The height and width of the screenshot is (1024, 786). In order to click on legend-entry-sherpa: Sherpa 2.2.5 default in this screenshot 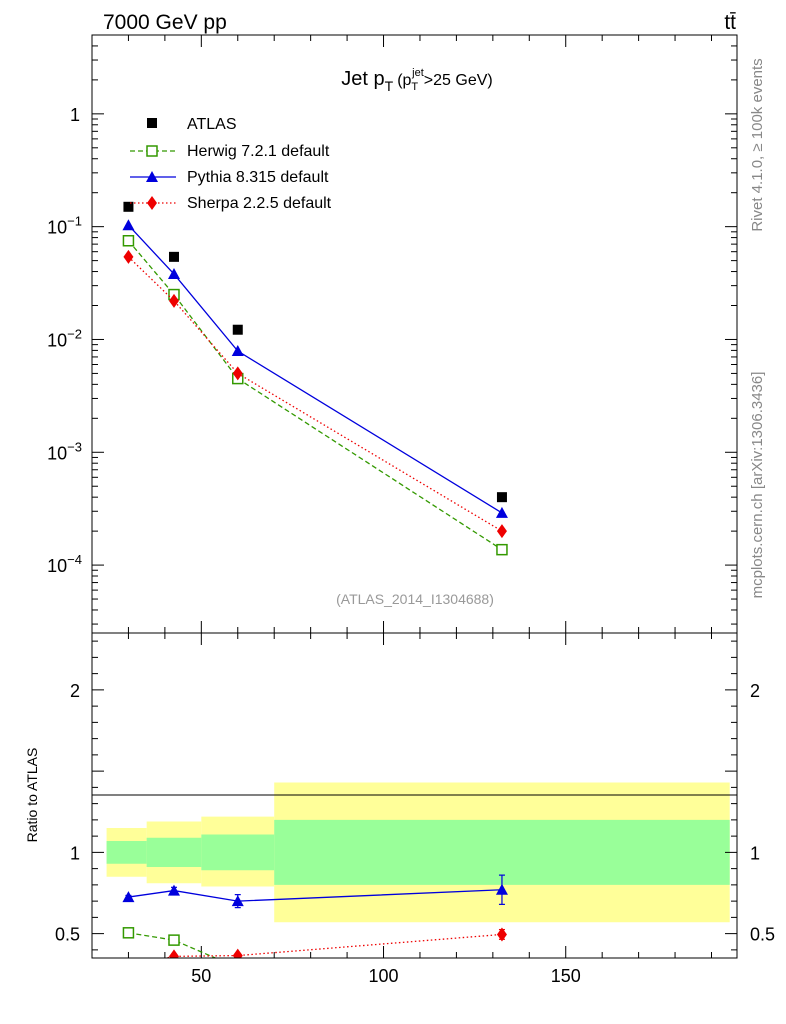, I will do `click(231, 203)`.